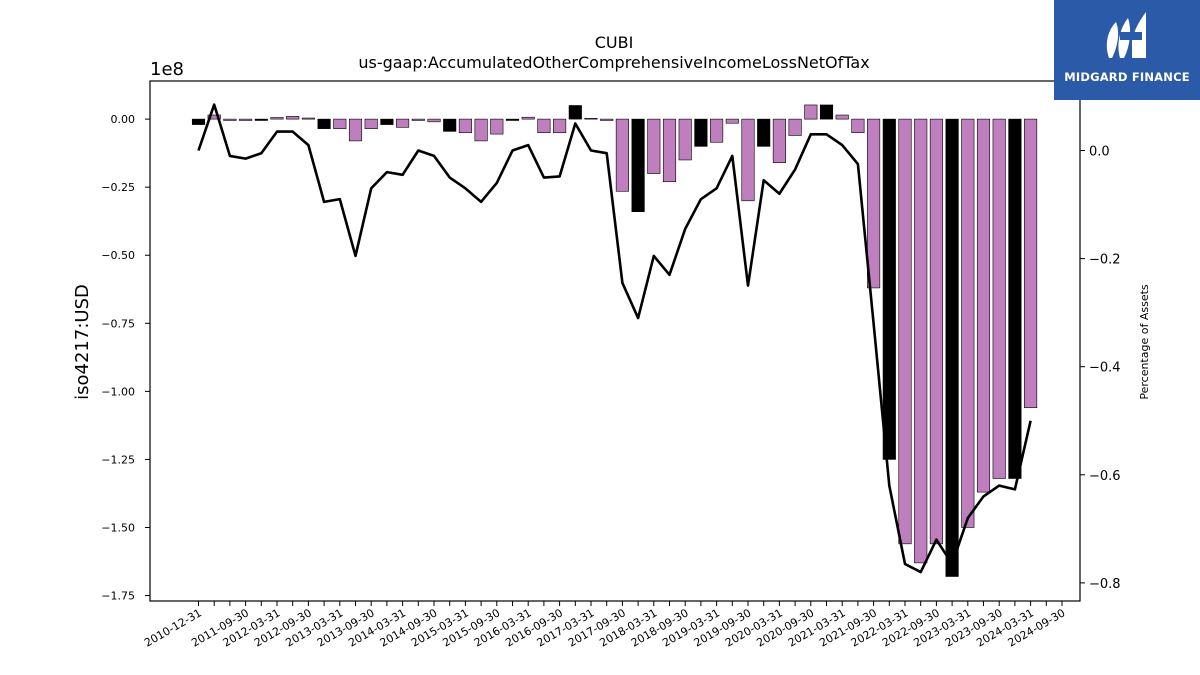 The image size is (1200, 675). Describe the element at coordinates (118, 323) in the screenshot. I see `y-tick-label: −0.75` at that location.